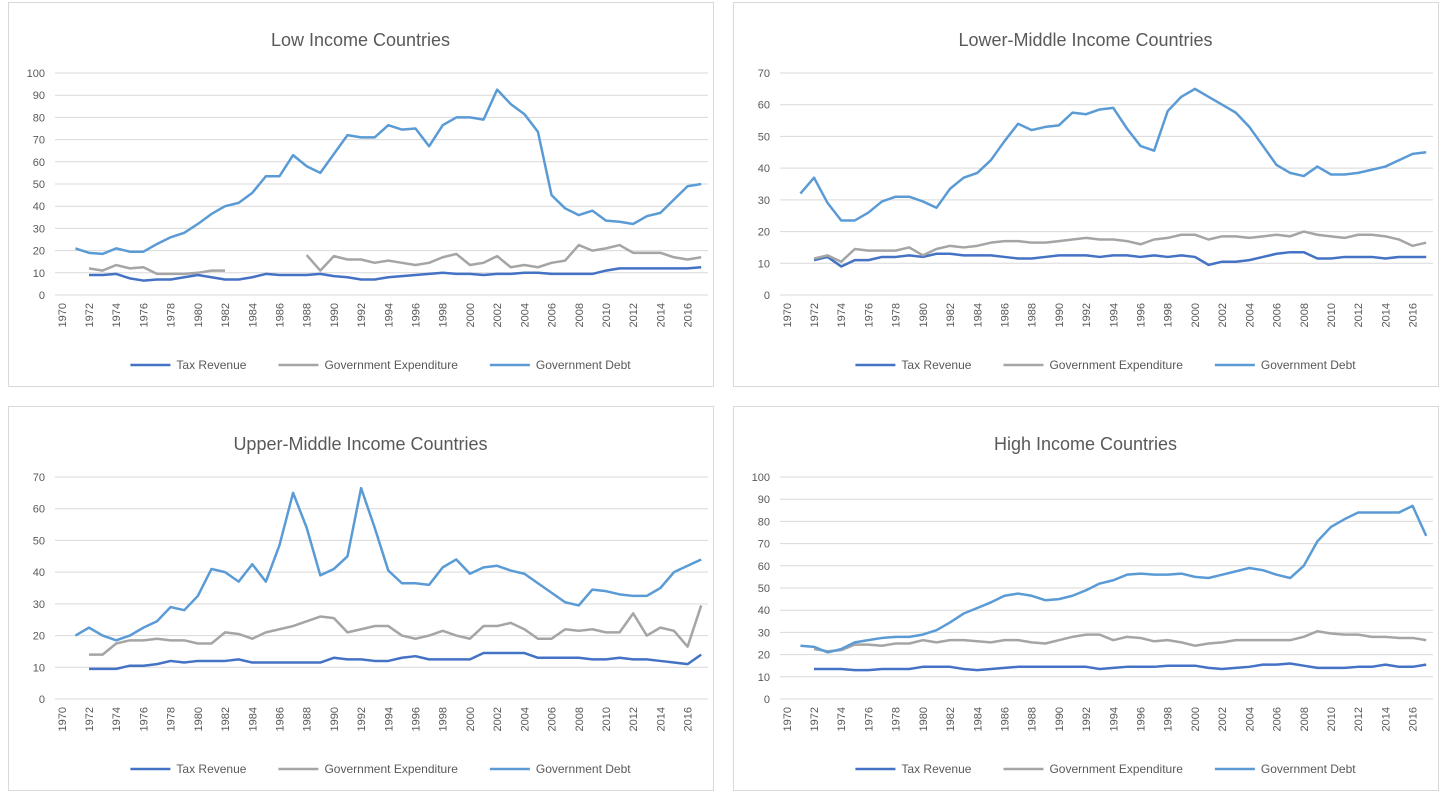 Image resolution: width=1448 pixels, height=794 pixels. I want to click on legend-label: Government Expenditure, so click(391, 365).